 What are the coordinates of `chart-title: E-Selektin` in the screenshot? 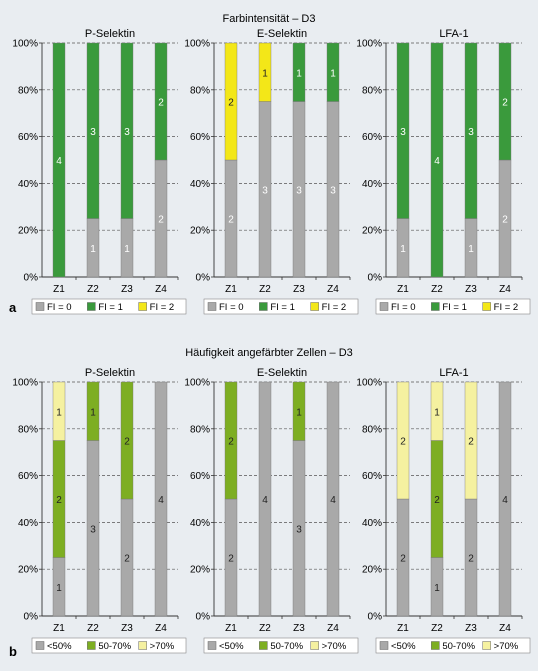 It's located at (282, 373).